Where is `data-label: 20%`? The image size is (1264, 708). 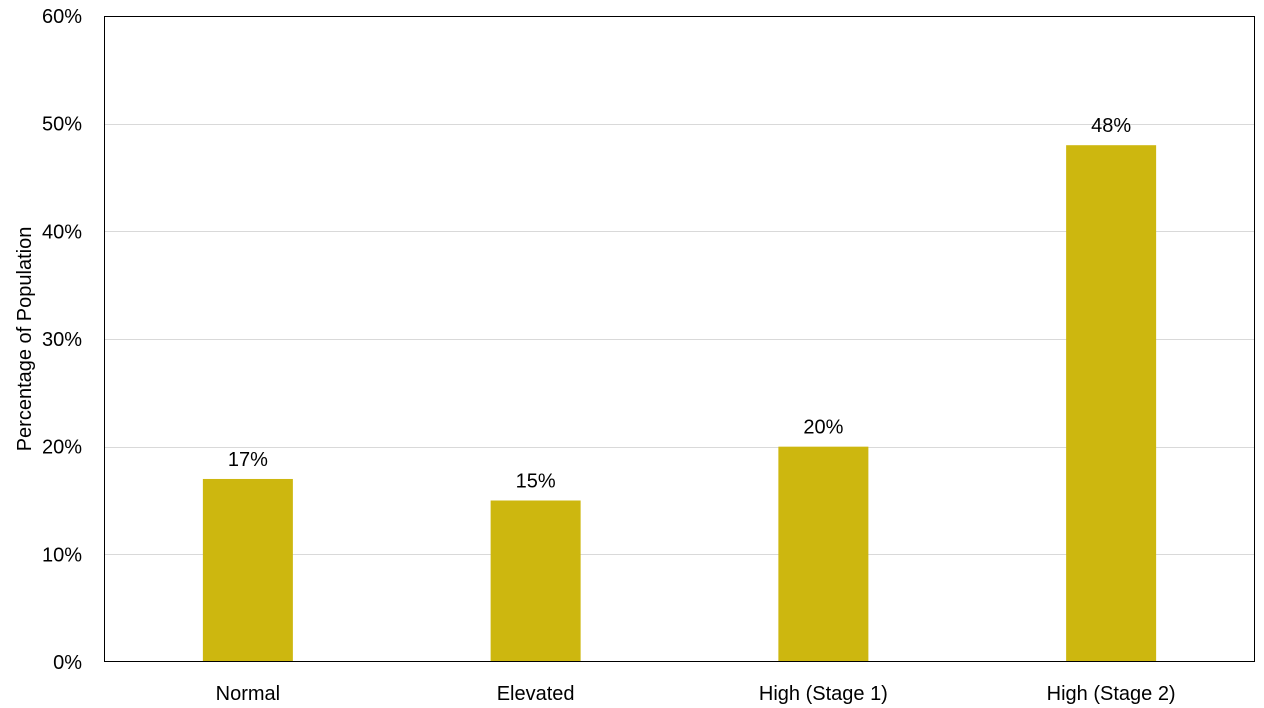 data-label: 20% is located at coordinates (823, 428).